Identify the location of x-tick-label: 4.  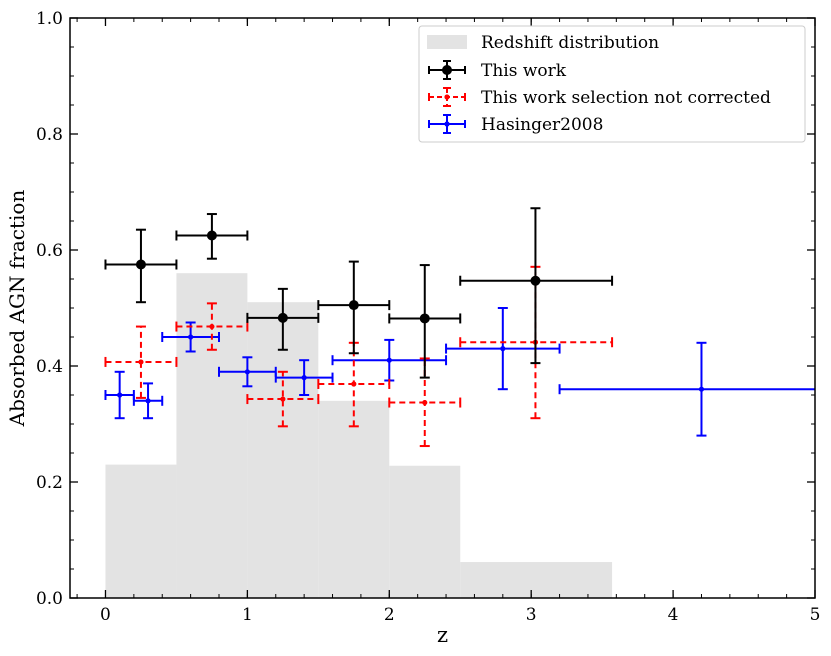
(673, 615).